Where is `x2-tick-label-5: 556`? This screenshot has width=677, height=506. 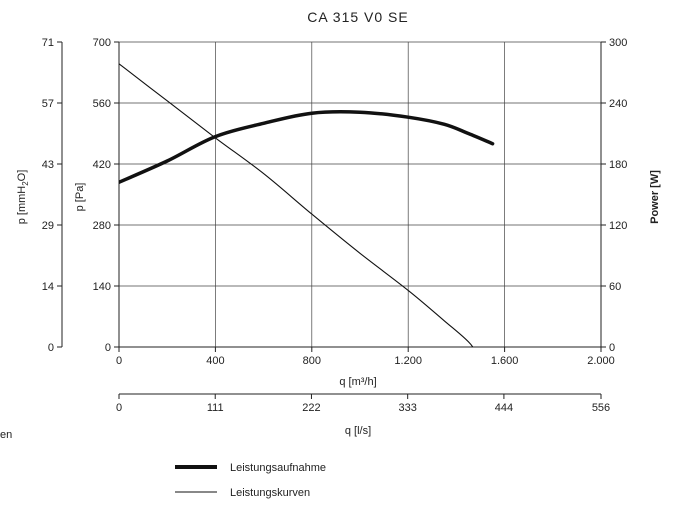
x2-tick-label-5: 556 is located at coordinates (601, 408).